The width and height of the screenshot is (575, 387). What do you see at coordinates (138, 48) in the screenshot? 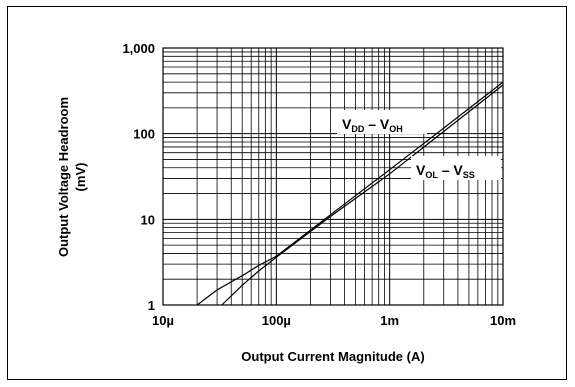
I see `y-tick-label: 1,000` at bounding box center [138, 48].